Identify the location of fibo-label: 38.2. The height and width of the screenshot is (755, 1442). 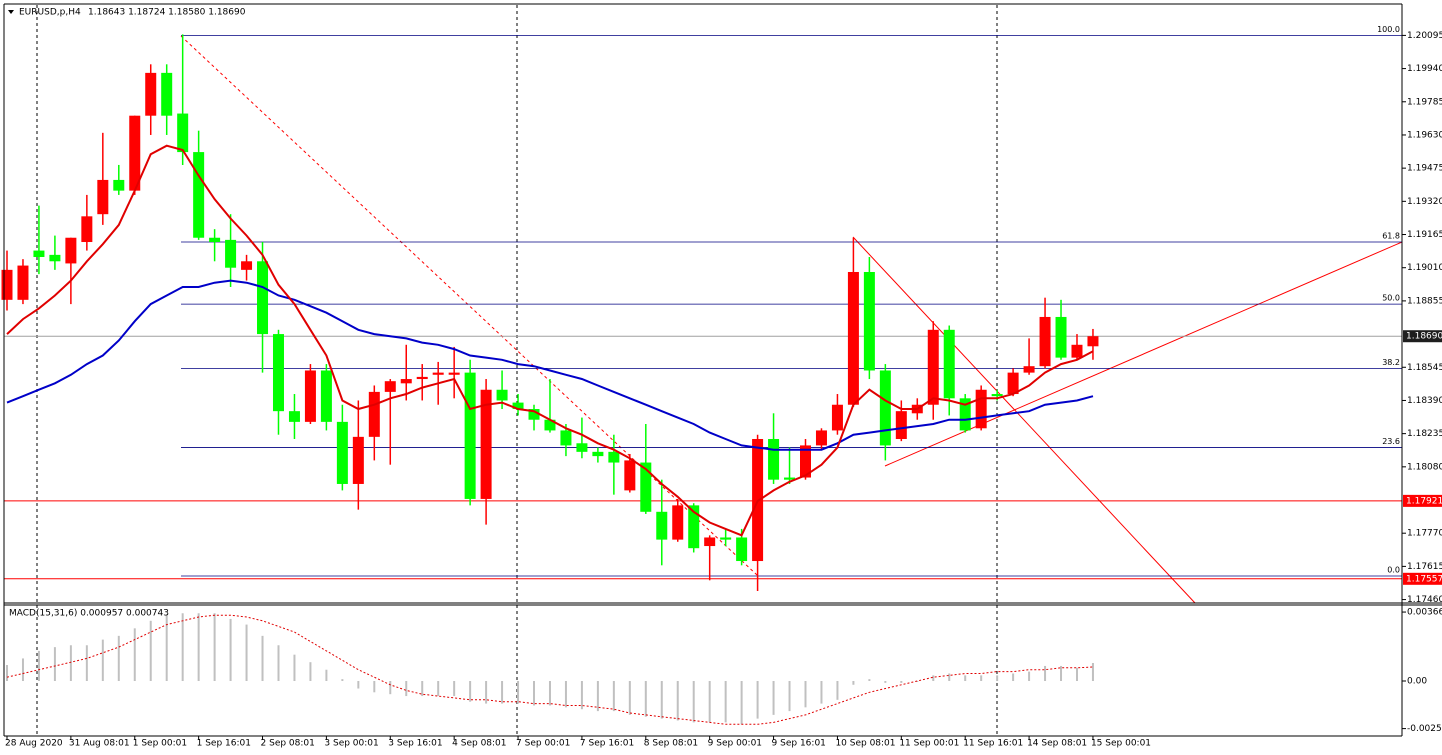
(1391, 362).